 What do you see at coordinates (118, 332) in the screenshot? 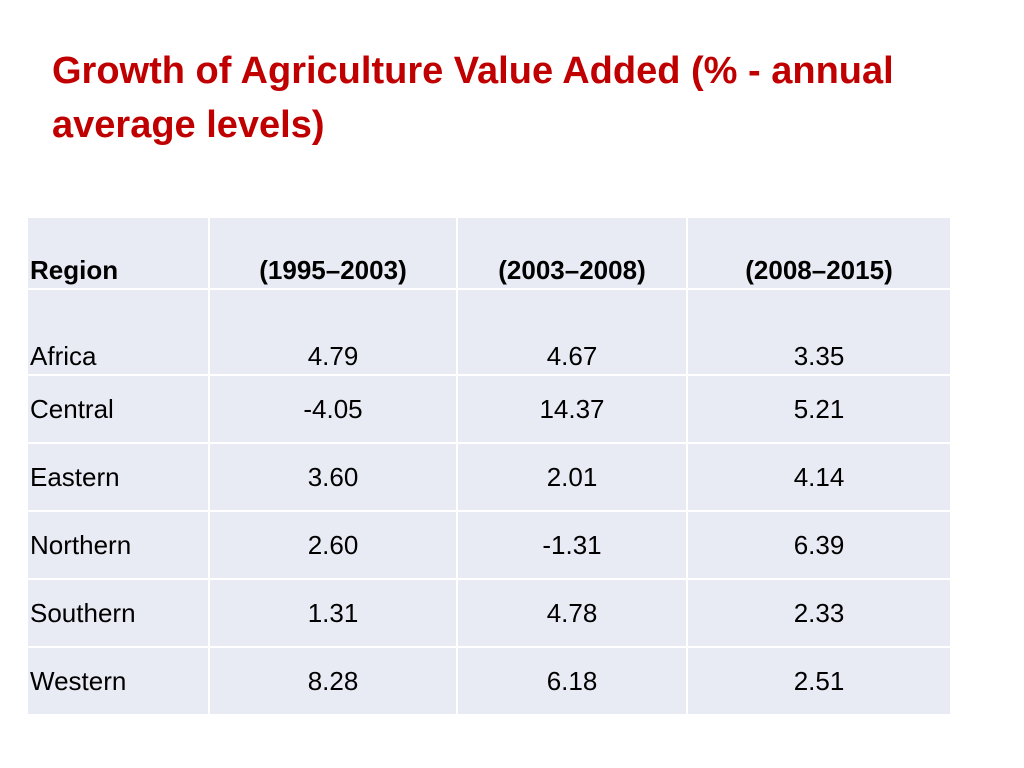
I see `region-cell: Africa` at bounding box center [118, 332].